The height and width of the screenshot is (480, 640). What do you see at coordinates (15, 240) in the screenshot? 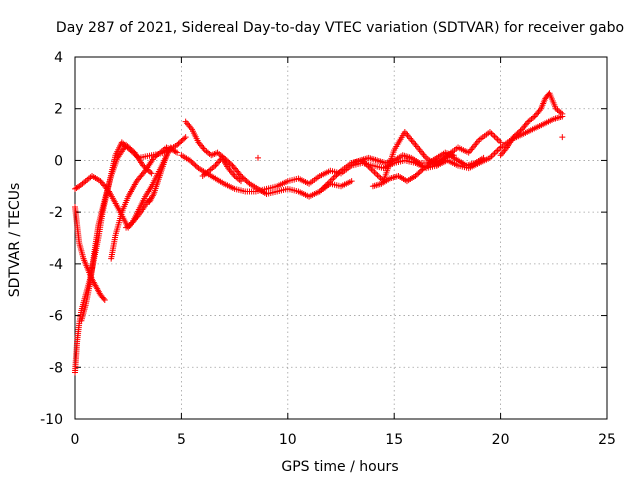
I see `y-axis-label: SDTVAR / TECUs` at bounding box center [15, 240].